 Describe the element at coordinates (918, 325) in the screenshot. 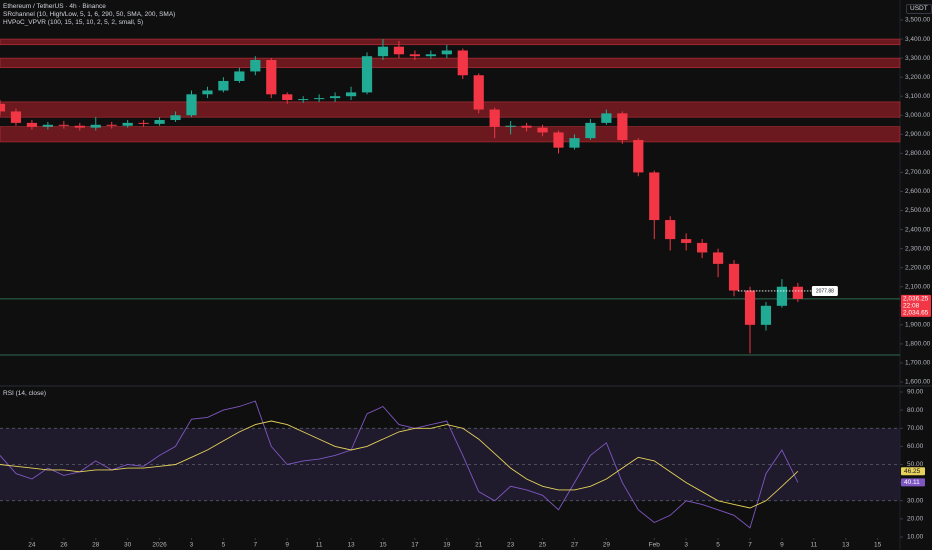

I see `y-tick-label: 1,900.00` at that location.